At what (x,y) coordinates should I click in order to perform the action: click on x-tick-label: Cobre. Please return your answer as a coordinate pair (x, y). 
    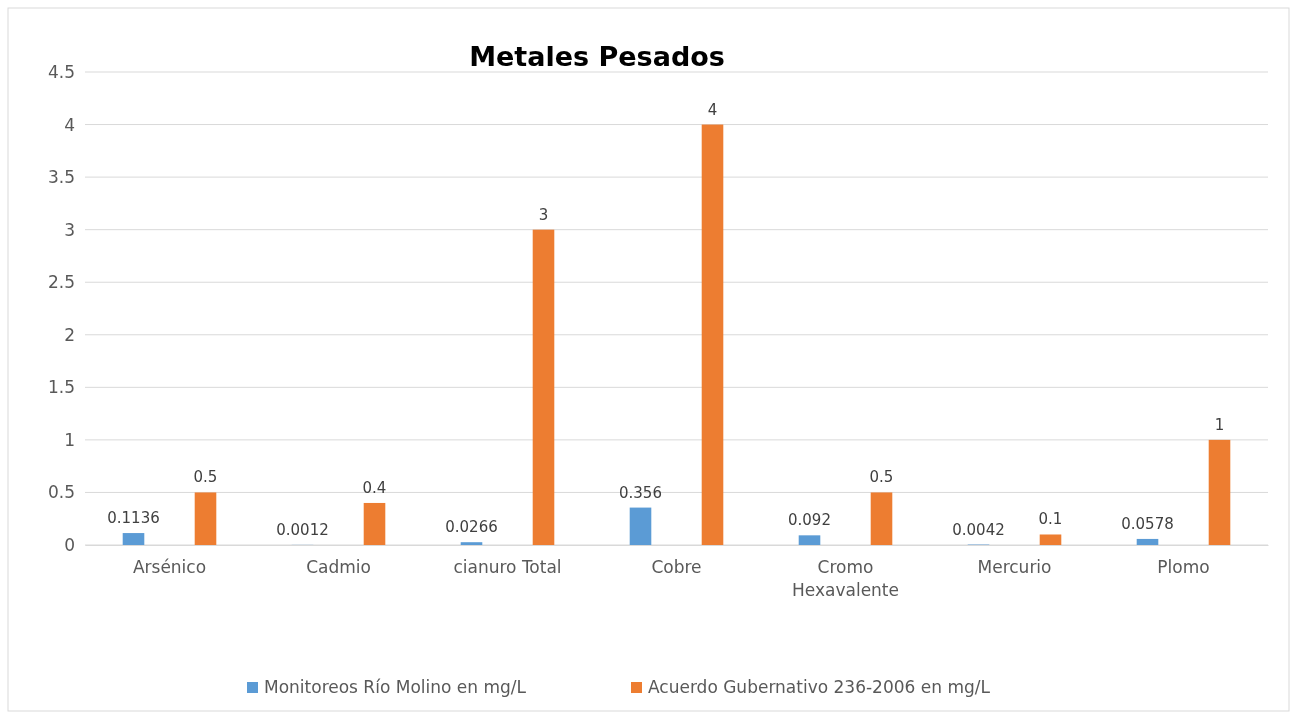
    Looking at the image, I should click on (676, 567).